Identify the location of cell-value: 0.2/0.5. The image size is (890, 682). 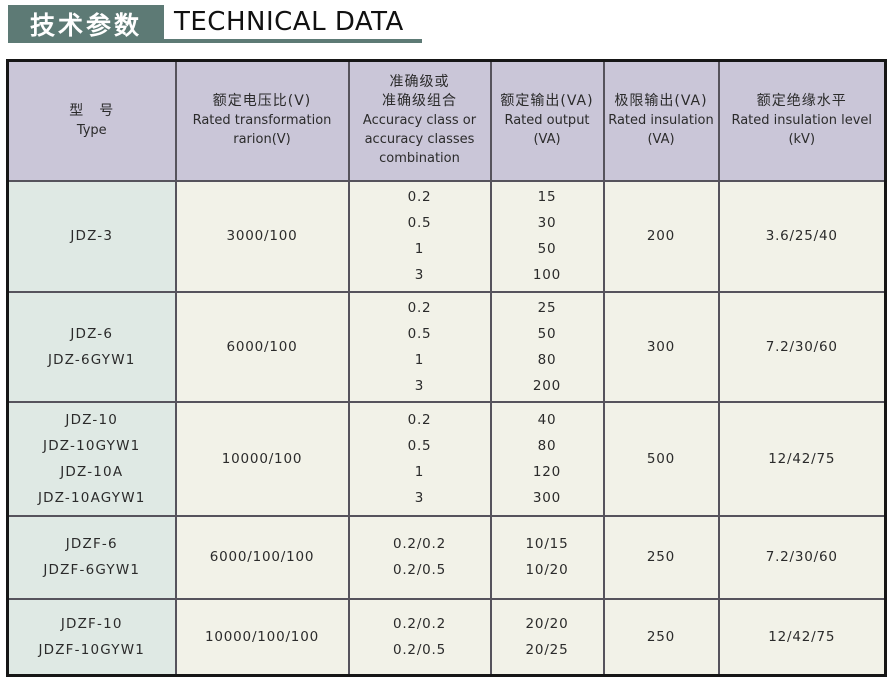
(419, 570).